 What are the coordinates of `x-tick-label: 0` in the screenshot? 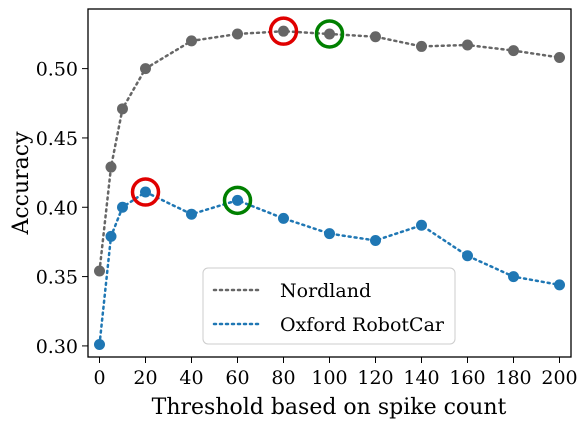 It's located at (99, 378).